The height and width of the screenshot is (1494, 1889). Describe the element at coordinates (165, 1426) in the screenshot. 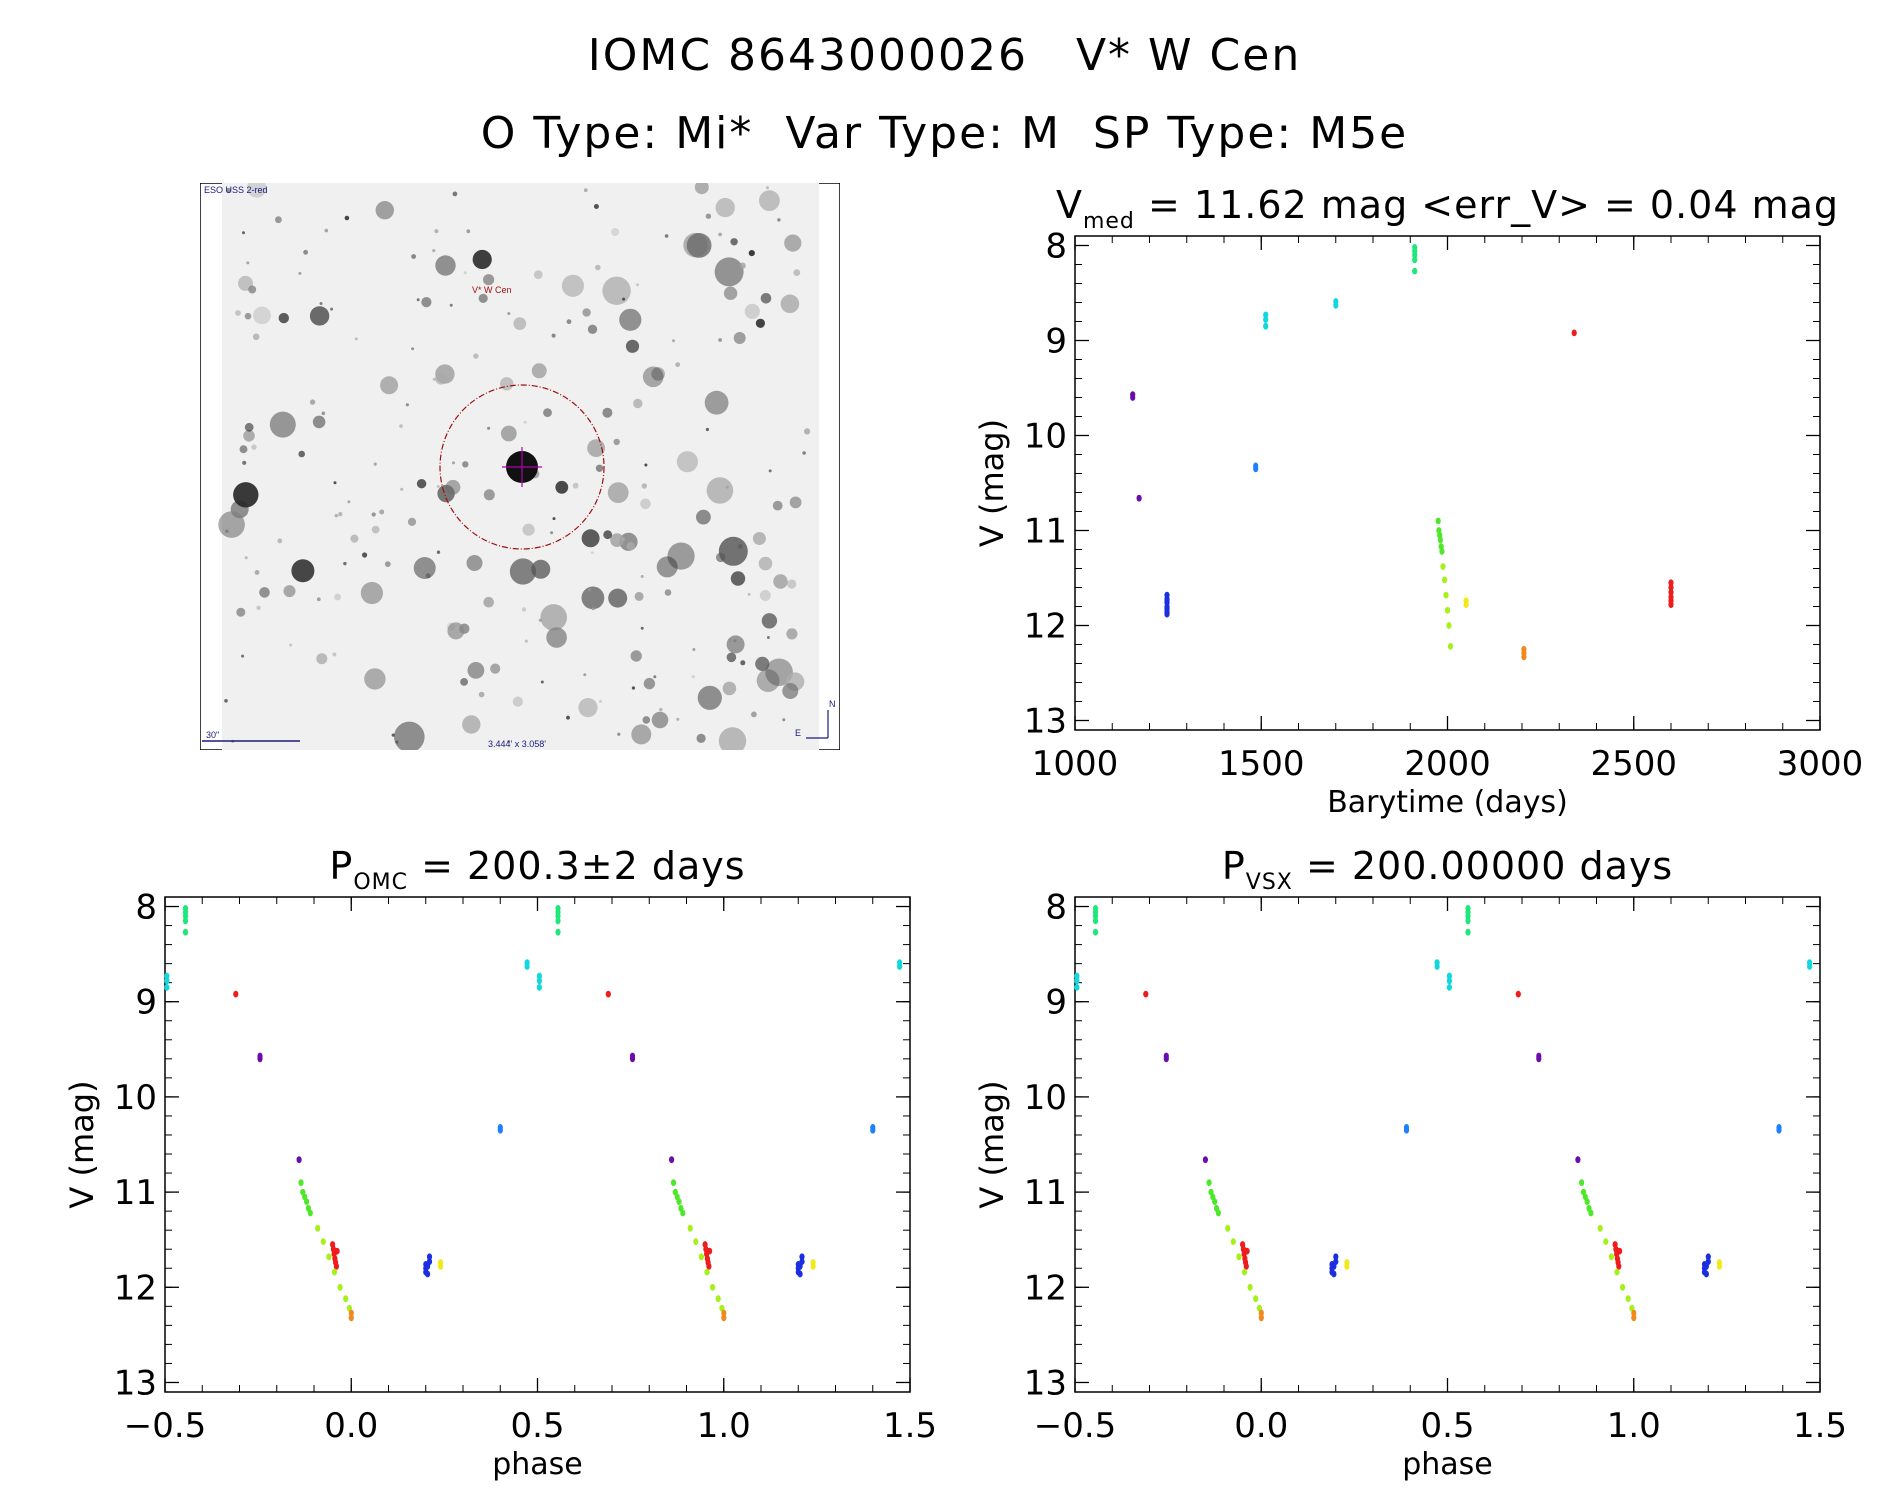

I see `x-tick-label: −0.5` at that location.